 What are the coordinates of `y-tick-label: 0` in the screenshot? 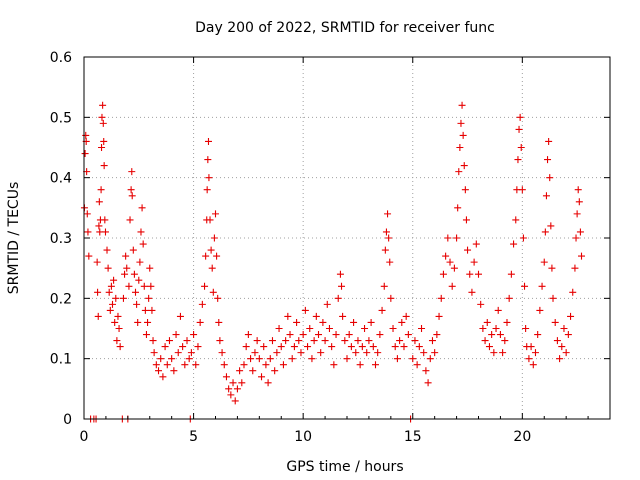 It's located at (67, 420).